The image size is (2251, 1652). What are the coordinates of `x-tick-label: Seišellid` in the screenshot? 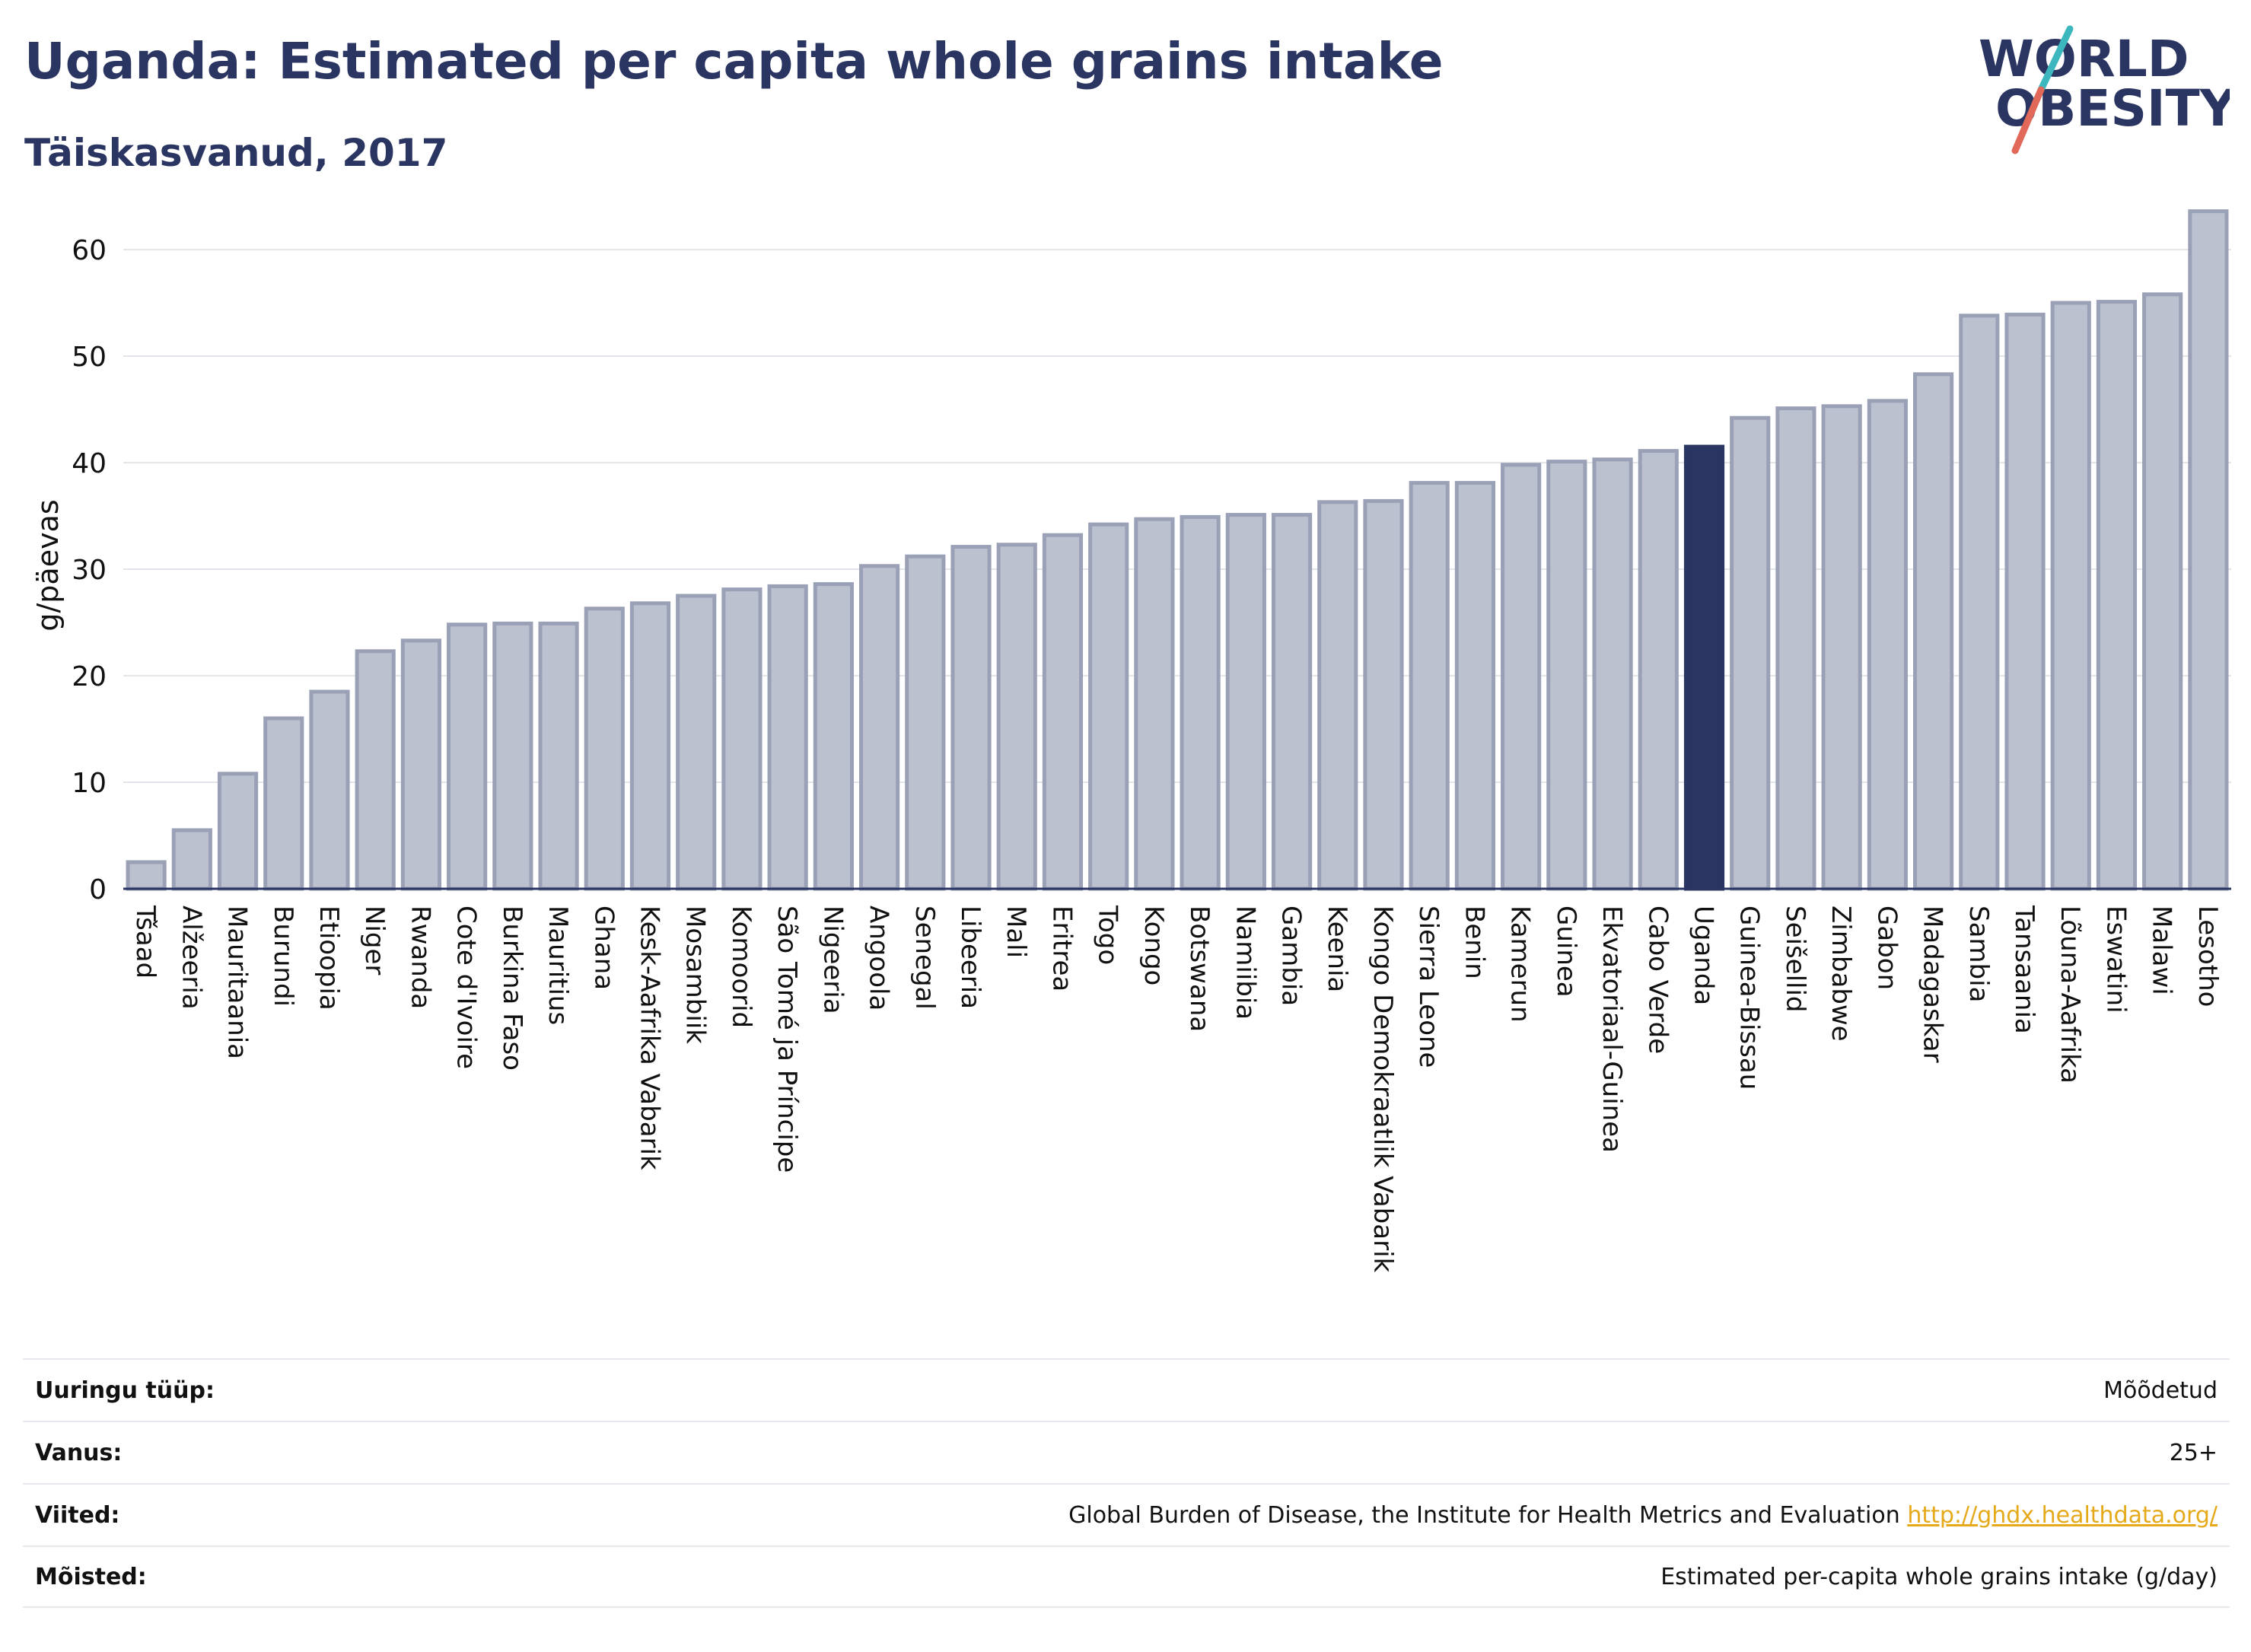 It's located at (1795, 959).